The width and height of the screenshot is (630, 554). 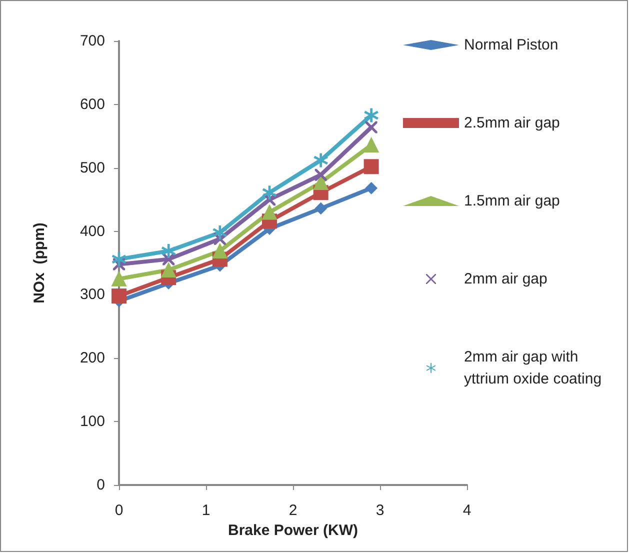 I want to click on y-tick-label: 100, so click(x=92, y=421).